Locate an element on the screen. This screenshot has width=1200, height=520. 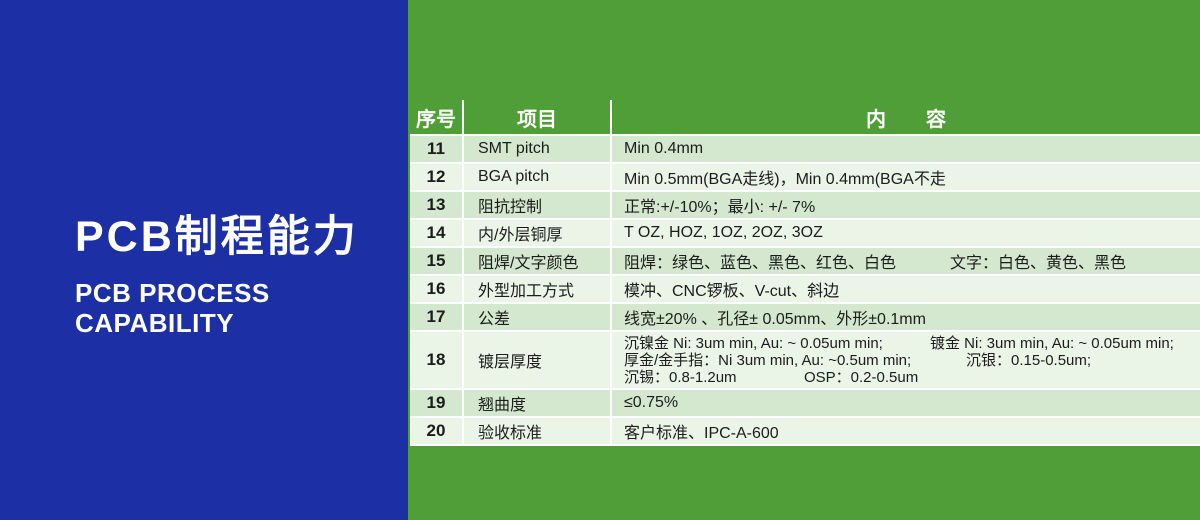
cell-no: 16 is located at coordinates (437, 289).